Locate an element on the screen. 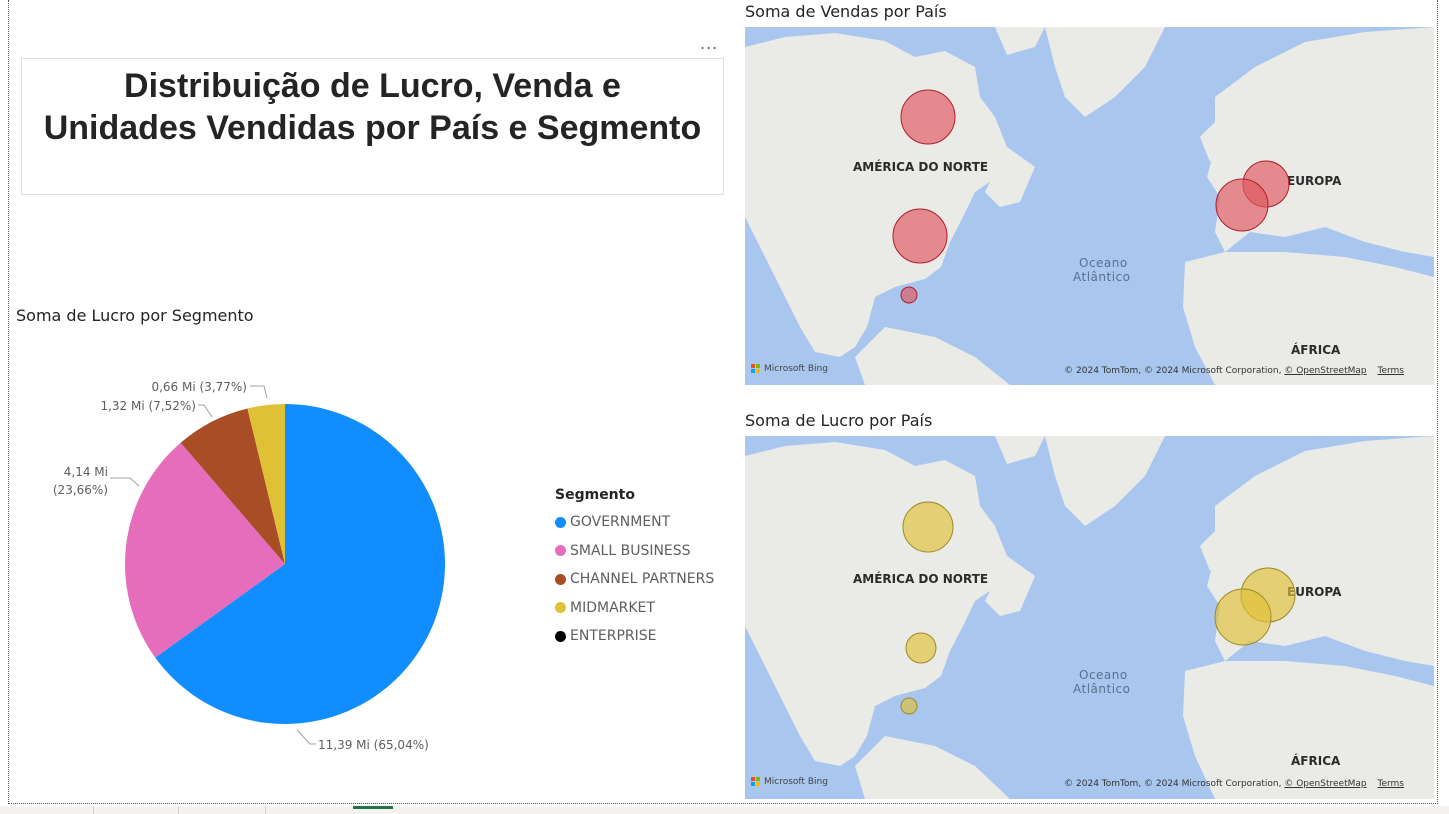 The image size is (1449, 814). pie-chart-title: Soma de Lucro por Segmento is located at coordinates (135, 315).